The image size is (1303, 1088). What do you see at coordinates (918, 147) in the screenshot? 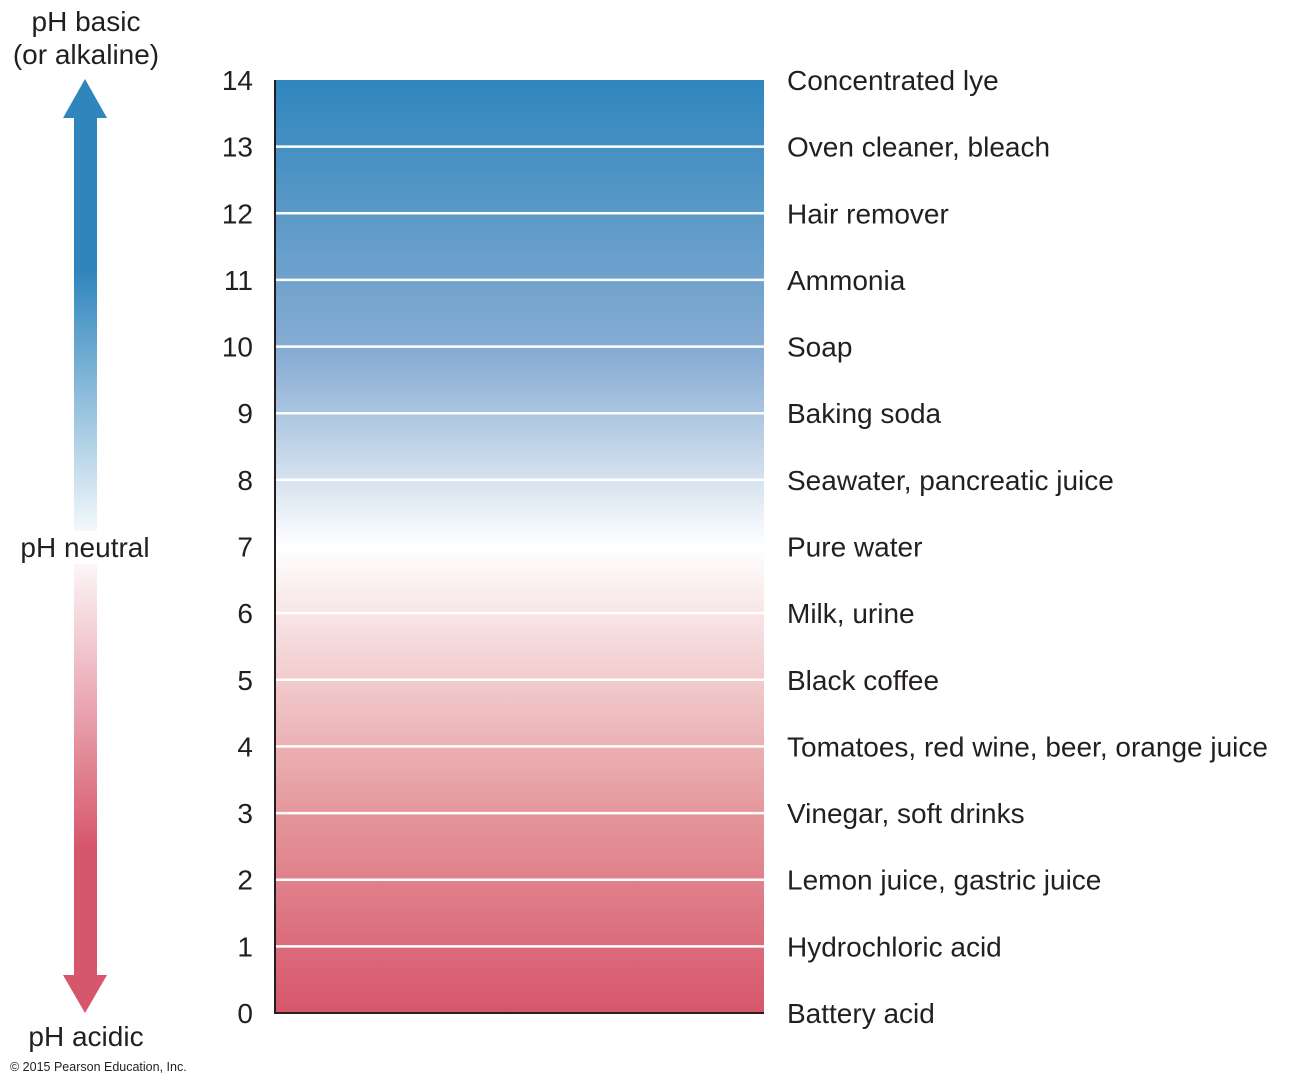
I see `ph-example-label: Oven cleaner, bleach` at bounding box center [918, 147].